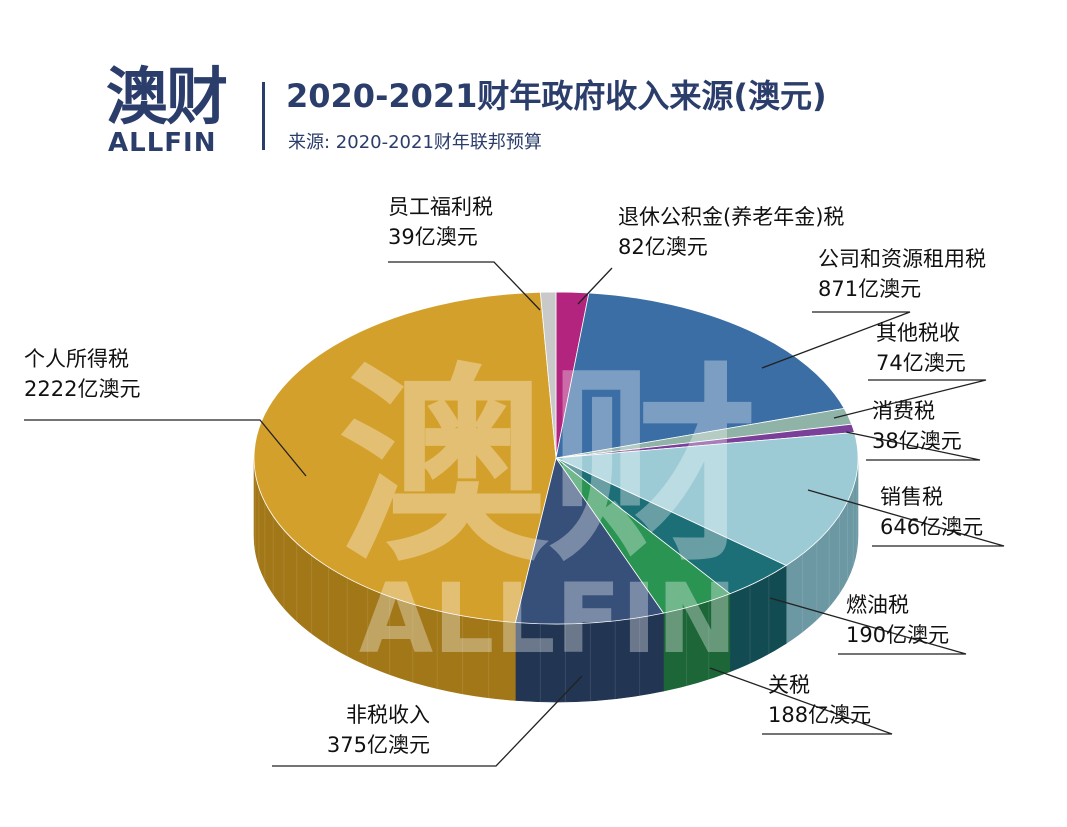  I want to click on slice-value-2: 74亿澳元, so click(921, 363).